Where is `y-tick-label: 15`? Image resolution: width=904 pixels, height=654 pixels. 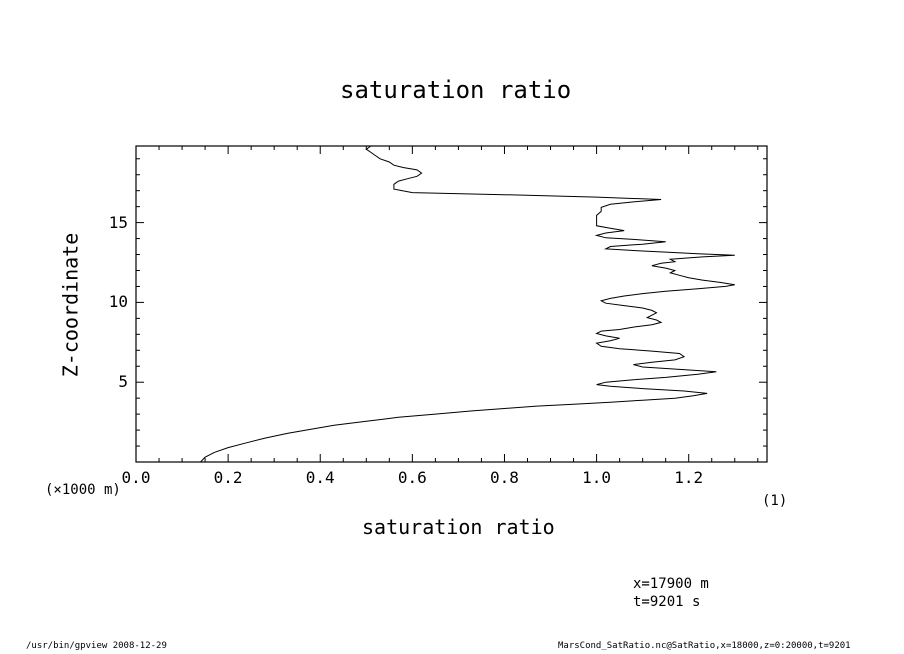
y-tick-label: 15 is located at coordinates (118, 222).